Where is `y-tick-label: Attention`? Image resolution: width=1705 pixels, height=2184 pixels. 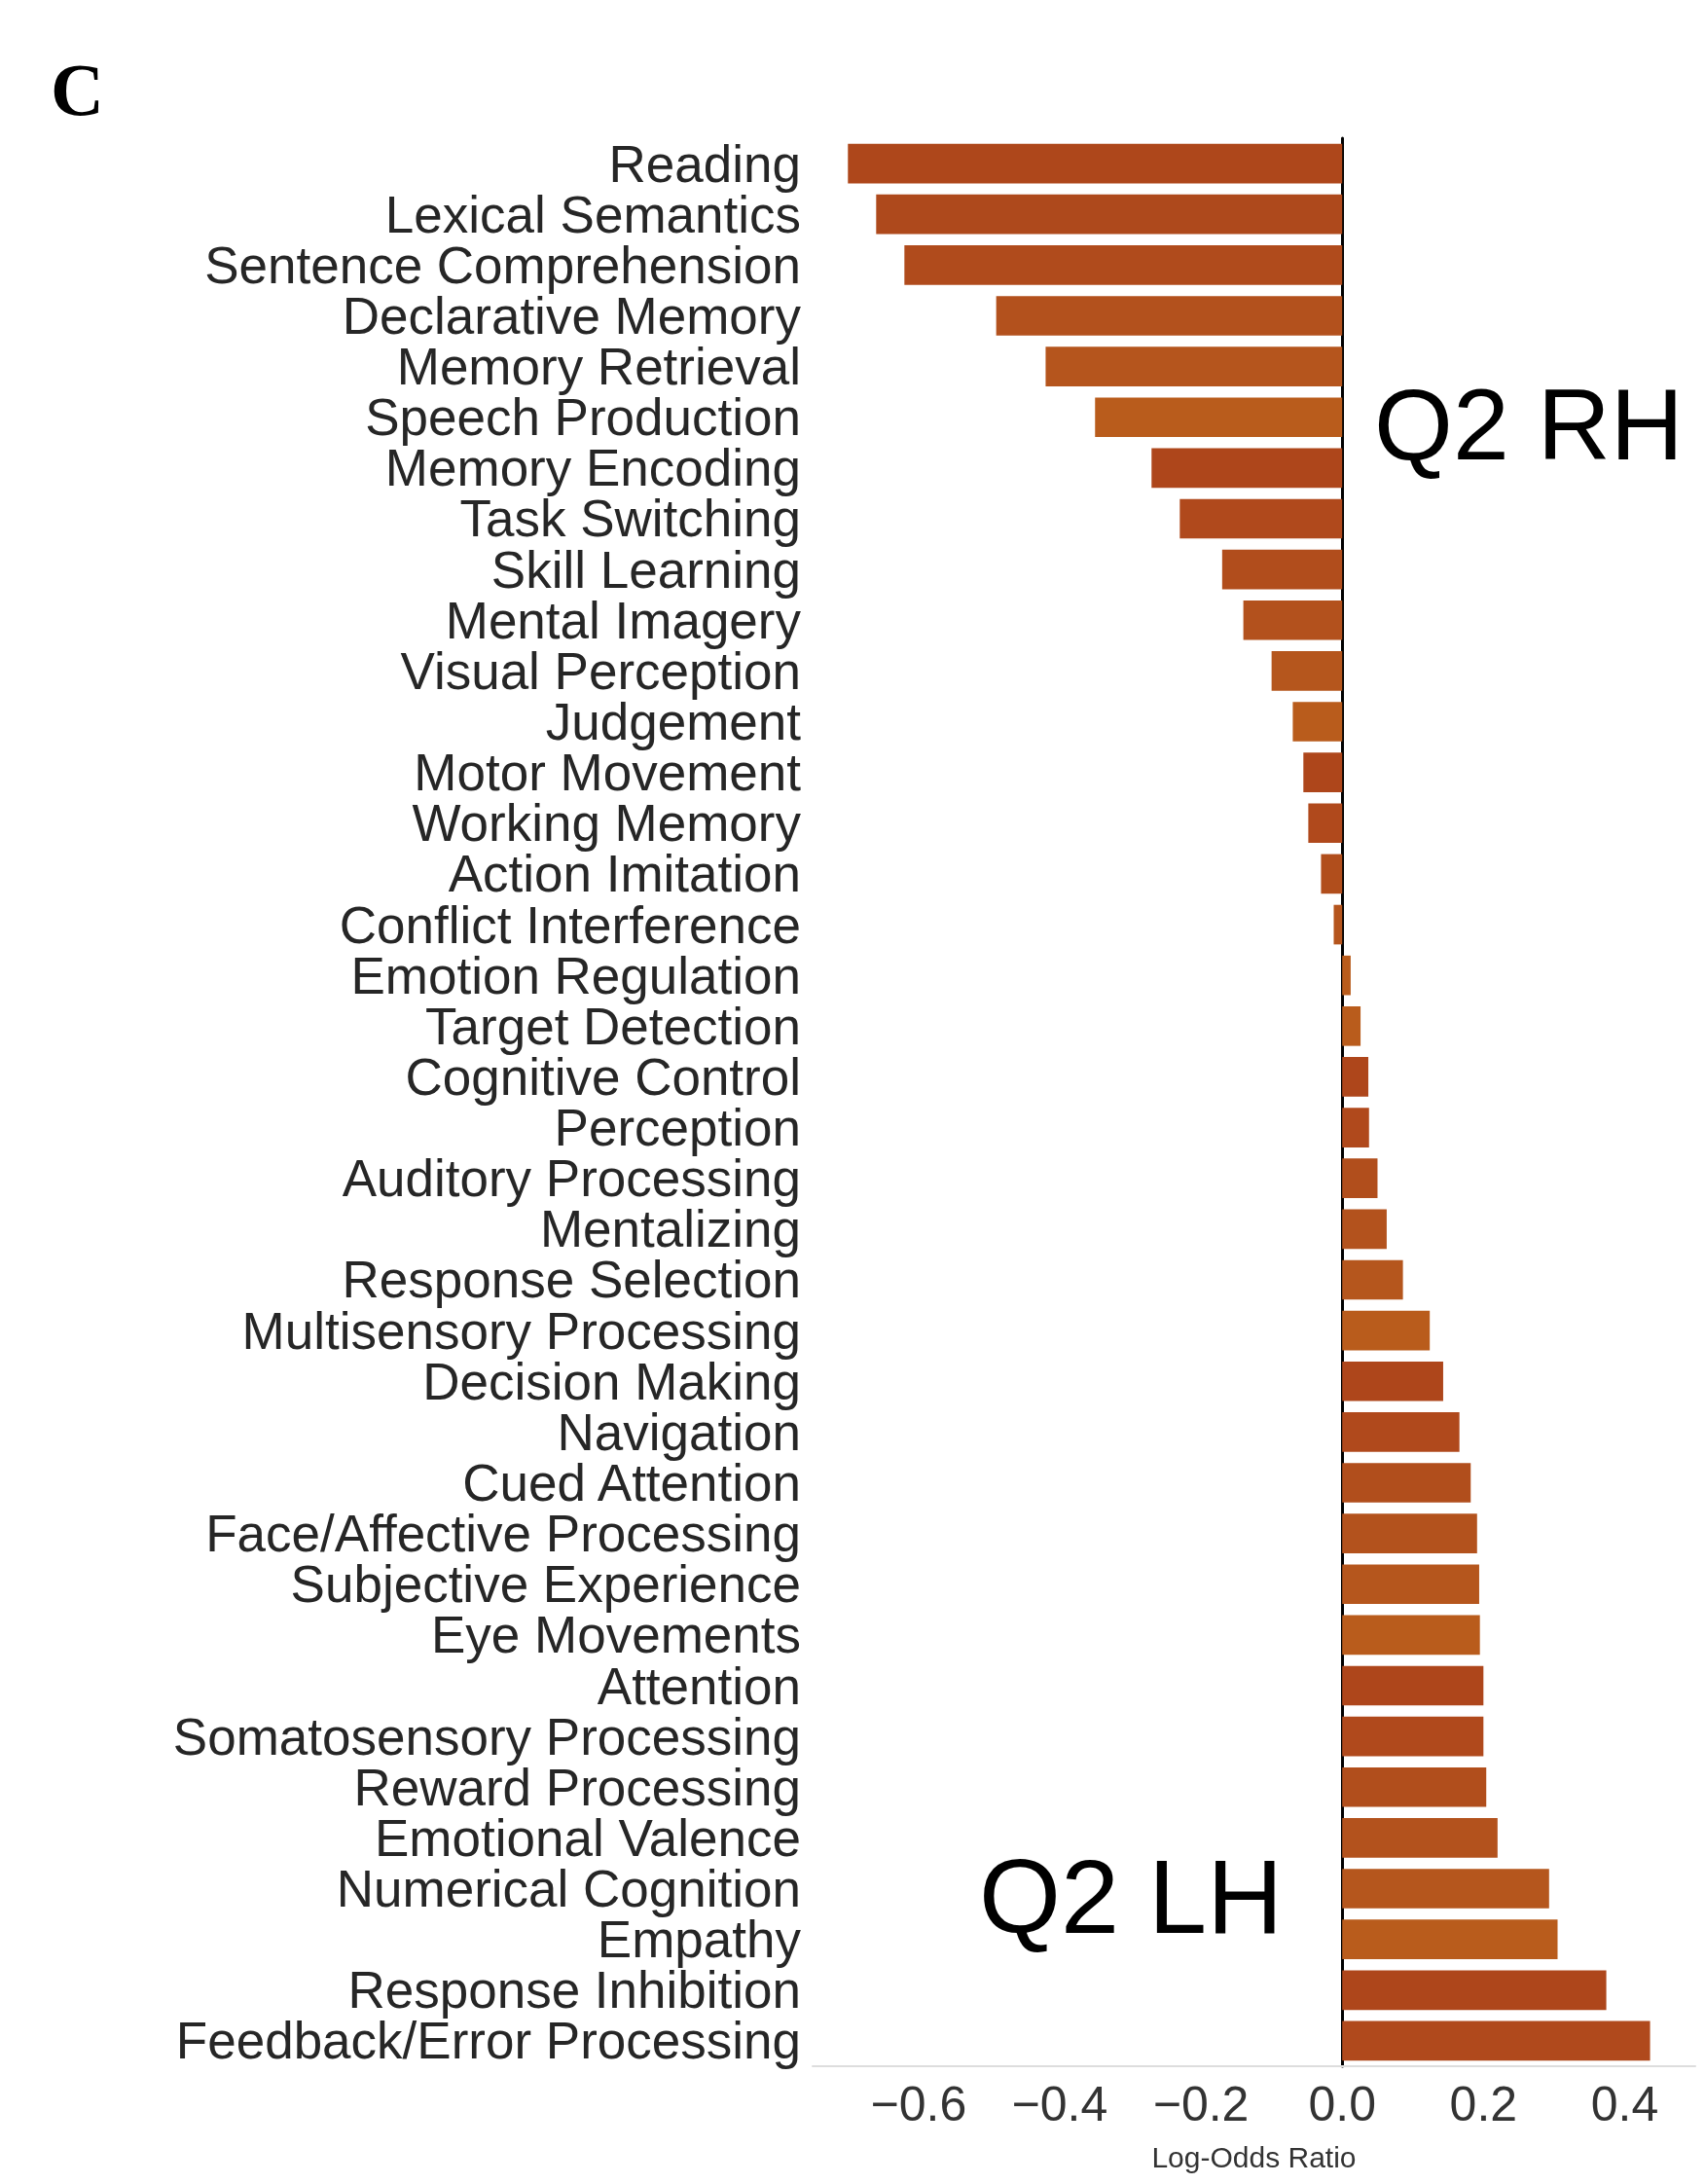
y-tick-label: Attention is located at coordinates (699, 1685).